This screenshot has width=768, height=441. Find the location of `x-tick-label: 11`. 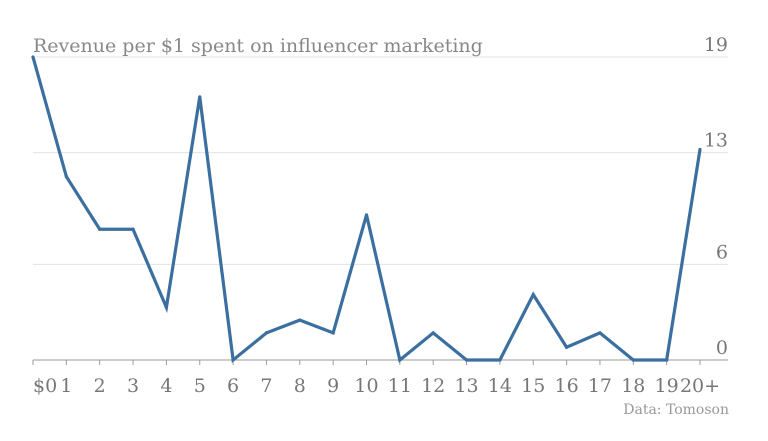

x-tick-label: 11 is located at coordinates (400, 386).